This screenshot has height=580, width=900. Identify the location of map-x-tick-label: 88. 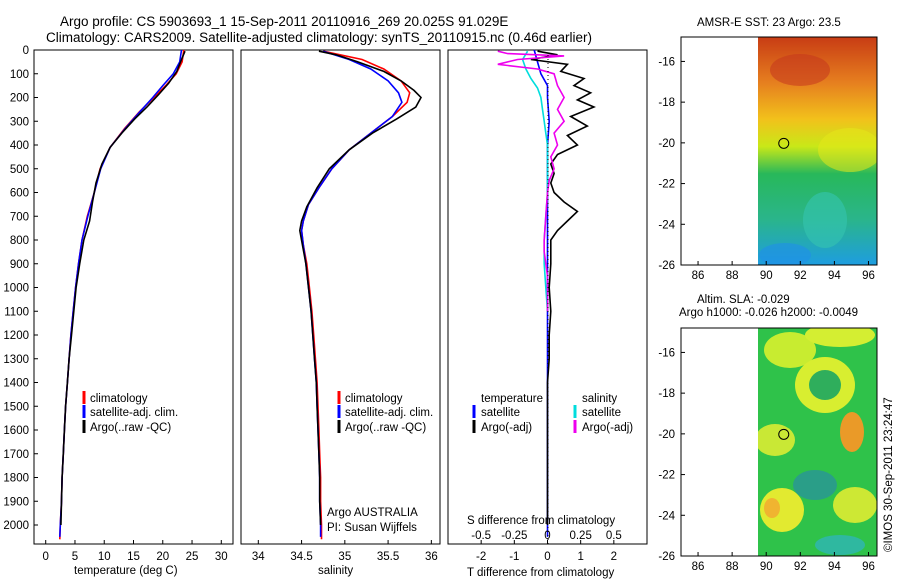
(732, 276).